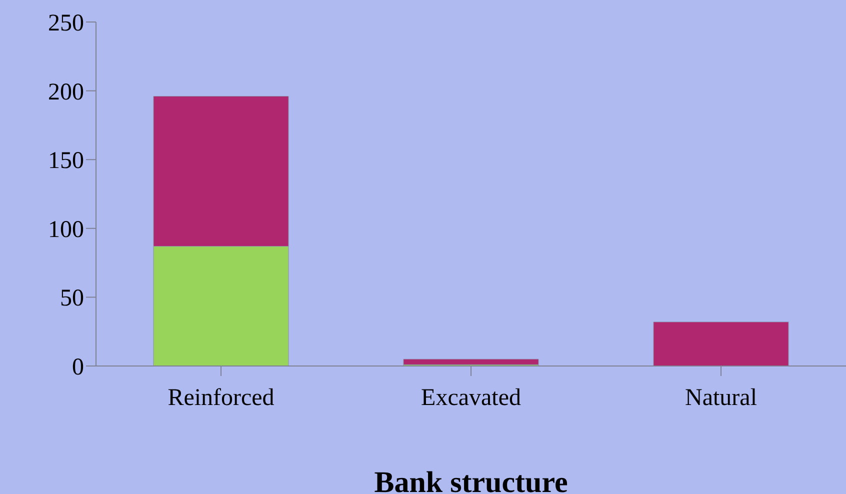  Describe the element at coordinates (72, 299) in the screenshot. I see `y-tick-label: 50` at that location.